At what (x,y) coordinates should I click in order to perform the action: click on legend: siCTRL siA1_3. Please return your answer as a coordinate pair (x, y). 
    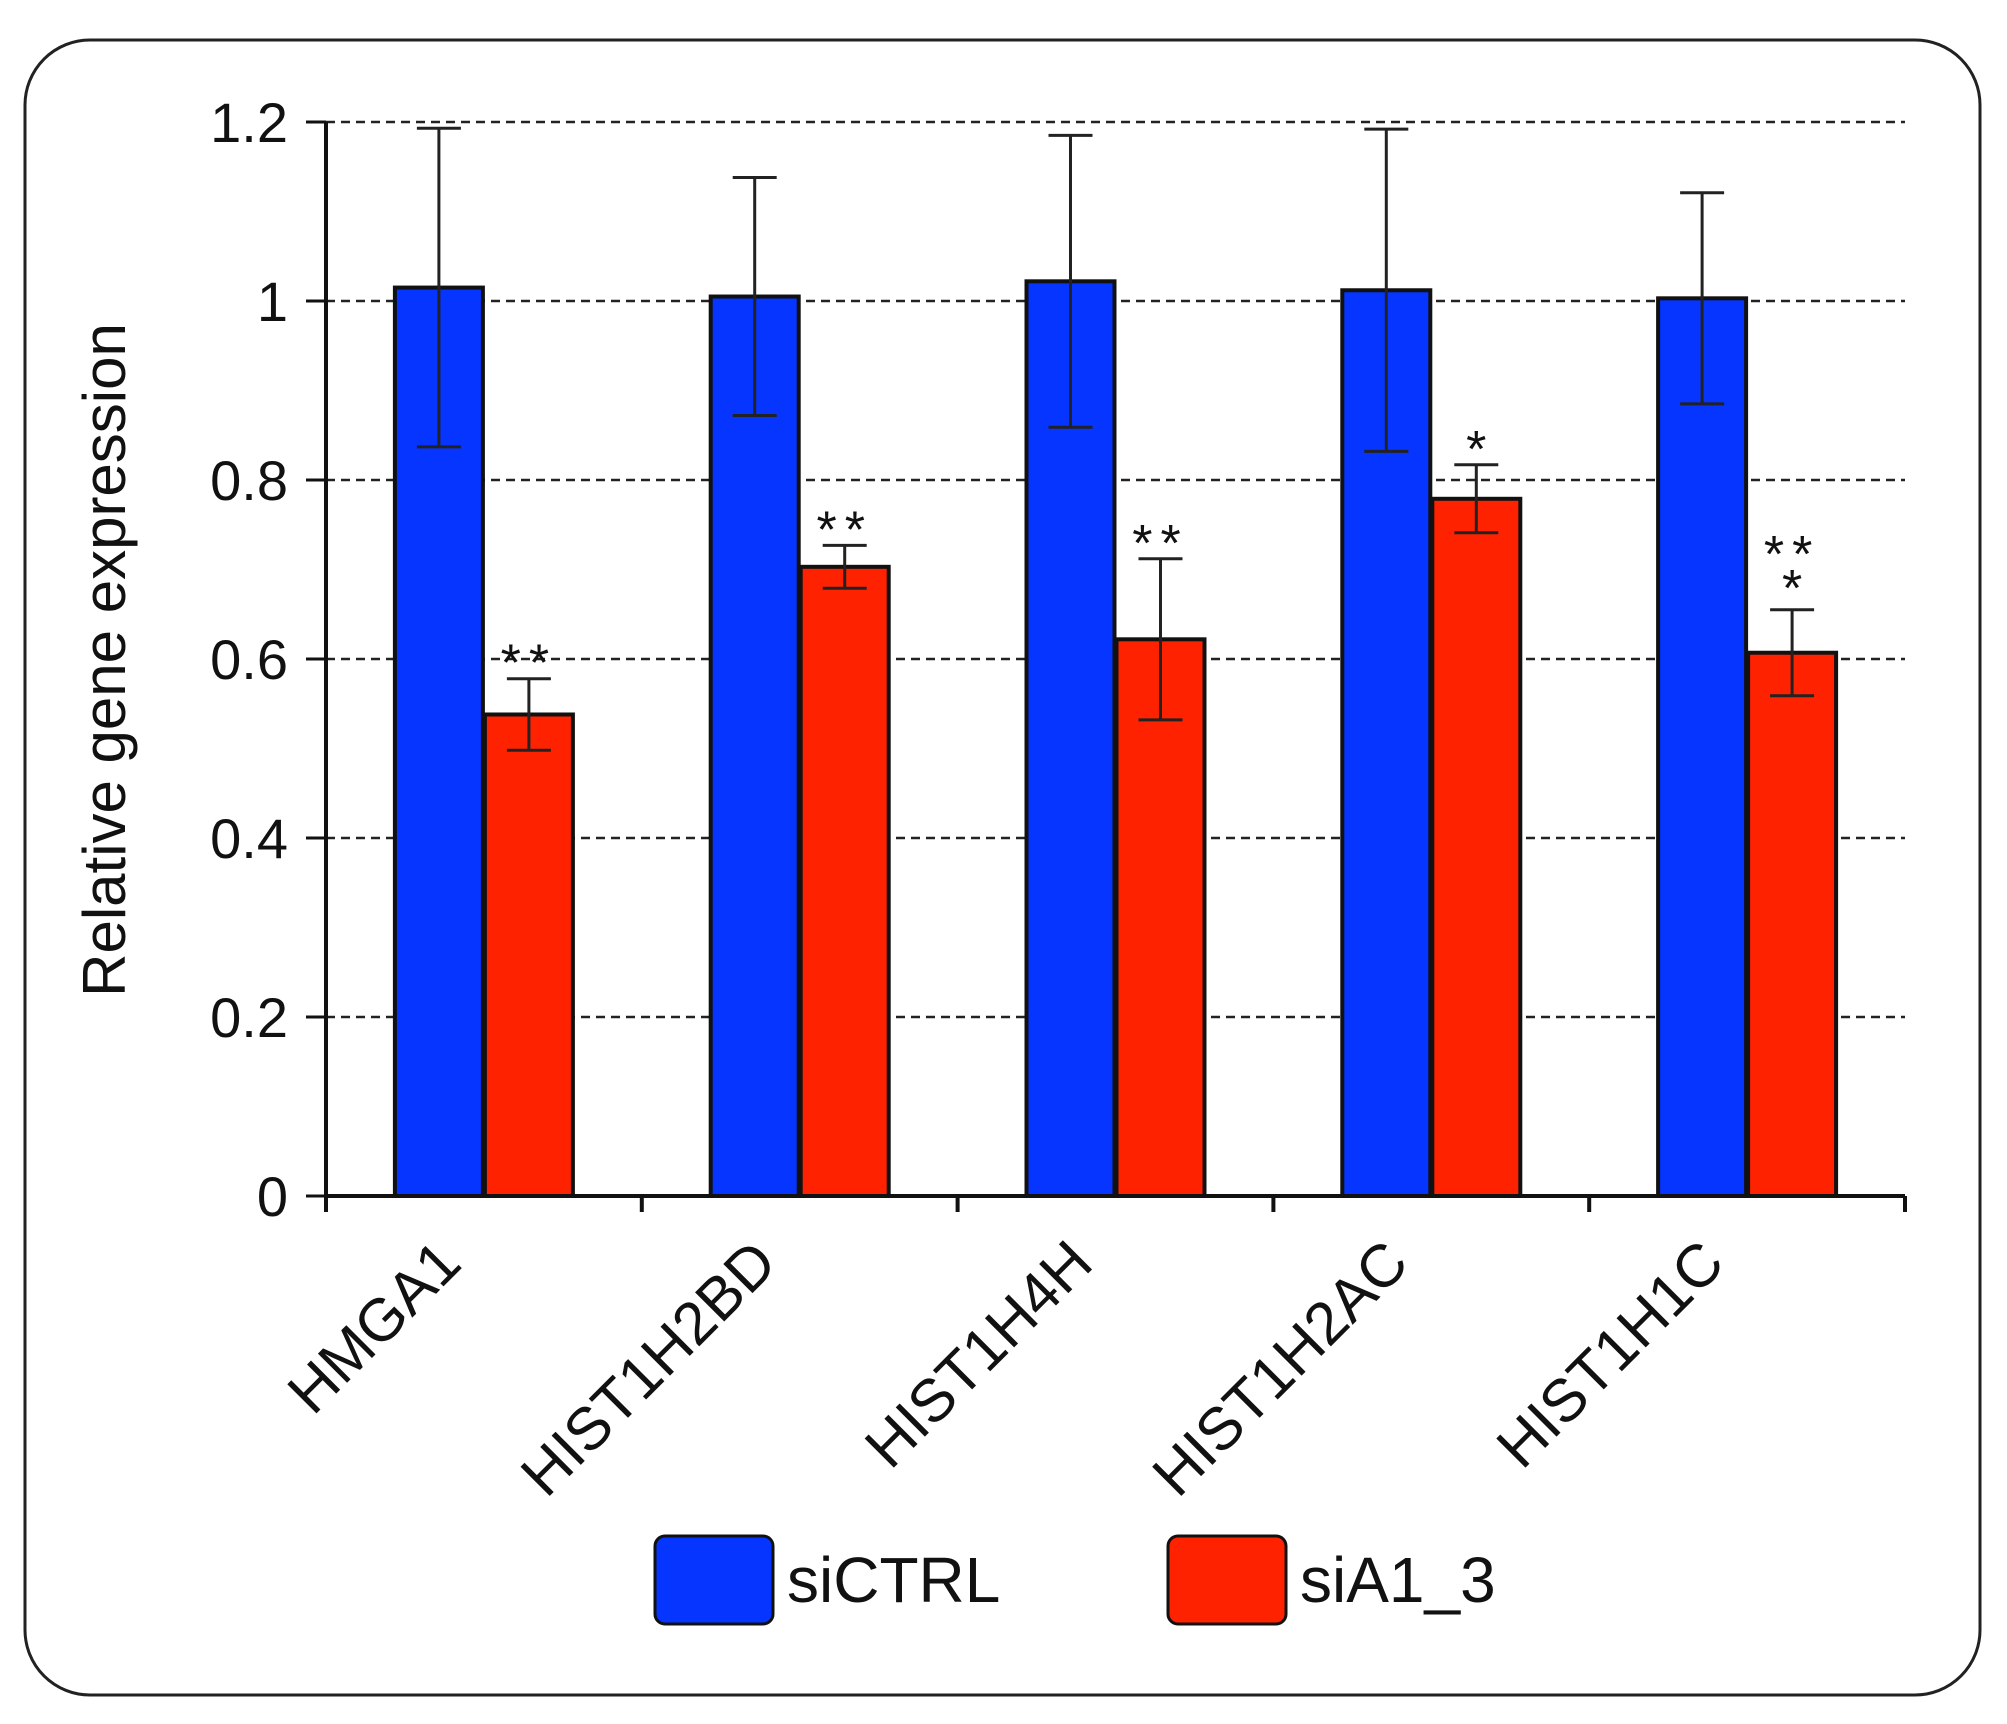
    Looking at the image, I should click on (1074, 1580).